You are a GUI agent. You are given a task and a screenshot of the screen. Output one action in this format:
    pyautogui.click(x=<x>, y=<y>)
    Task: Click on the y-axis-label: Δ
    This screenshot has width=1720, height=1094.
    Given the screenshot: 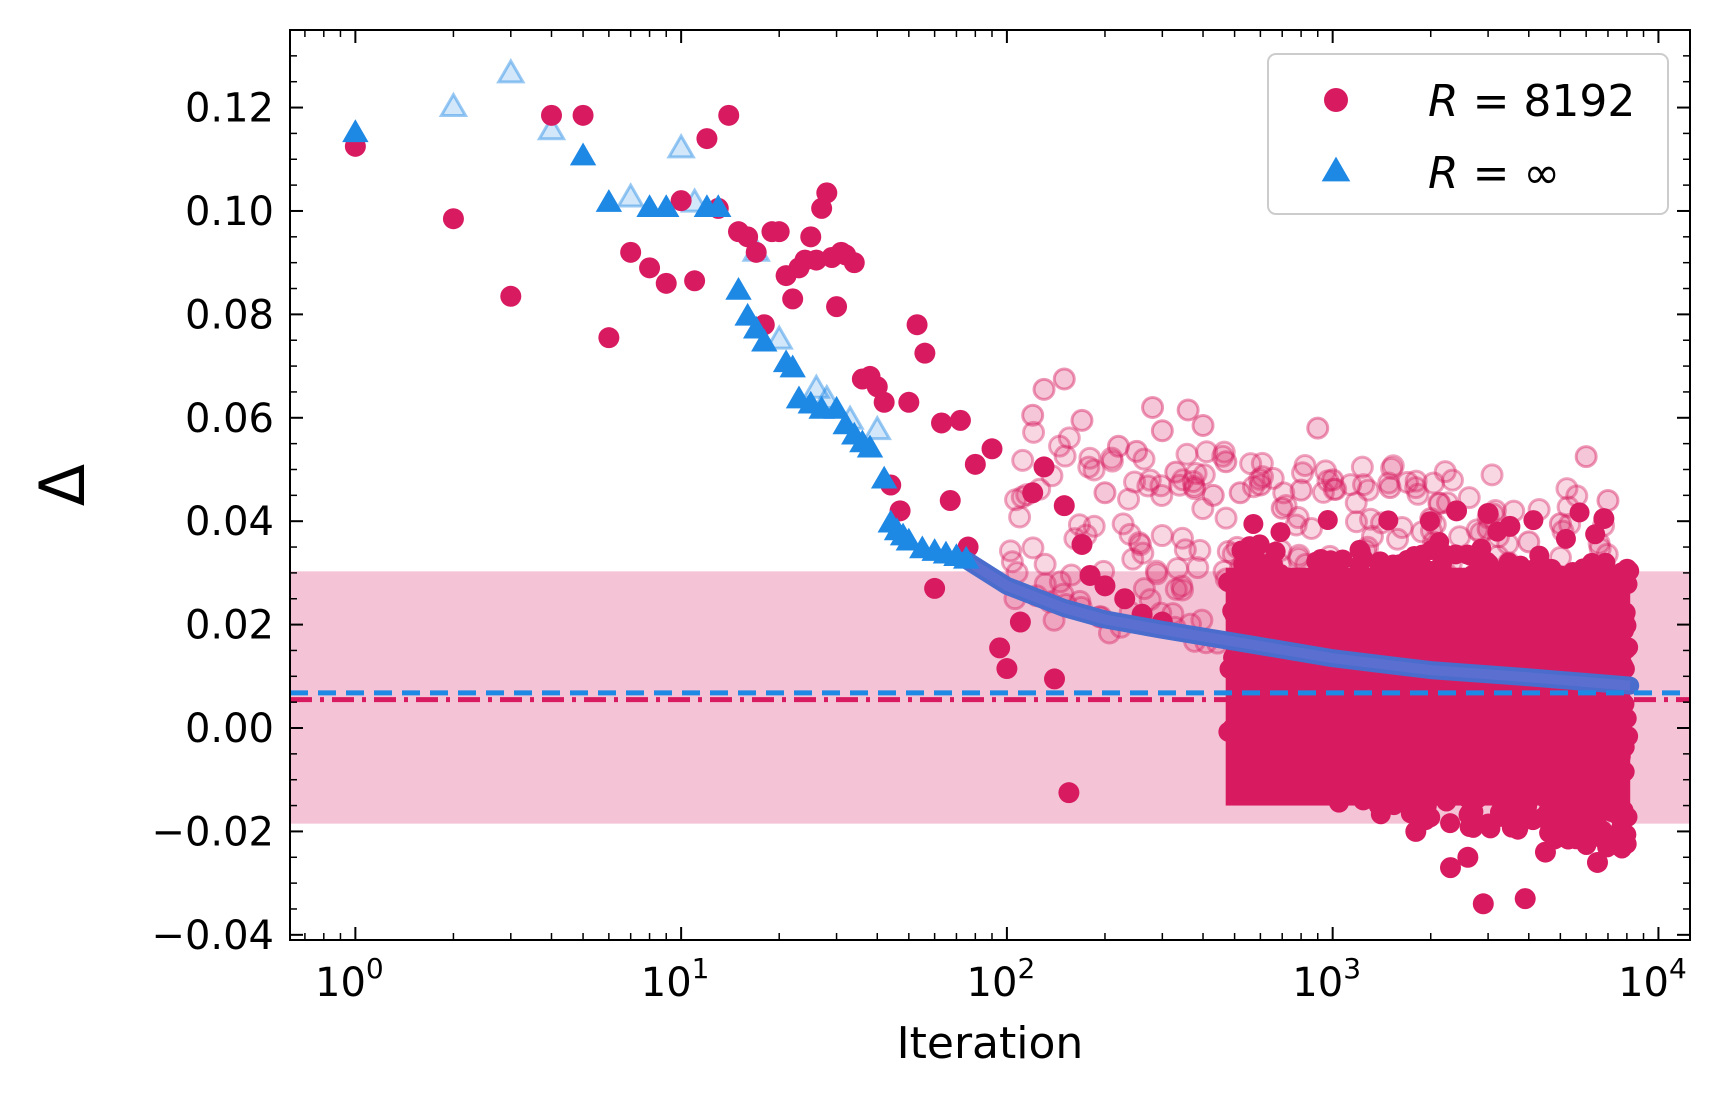 What is the action you would take?
    pyautogui.click(x=62, y=485)
    